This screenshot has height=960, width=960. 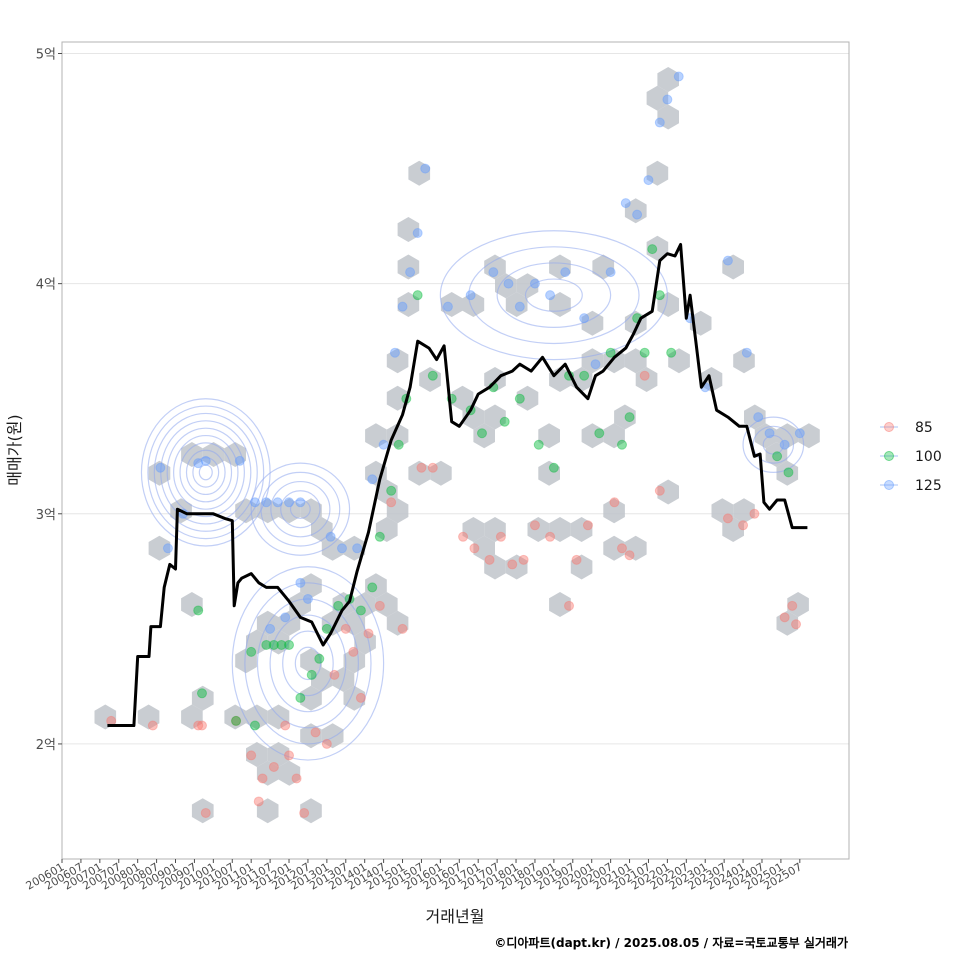 I want to click on legend-item-100: 100, so click(x=911, y=457).